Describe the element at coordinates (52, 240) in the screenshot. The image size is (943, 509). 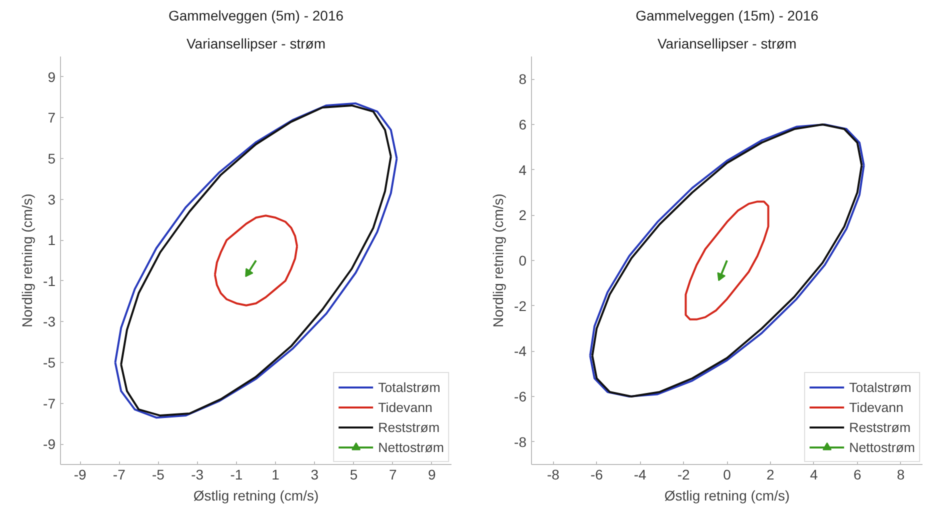
I see `y-tick-label: 1` at that location.